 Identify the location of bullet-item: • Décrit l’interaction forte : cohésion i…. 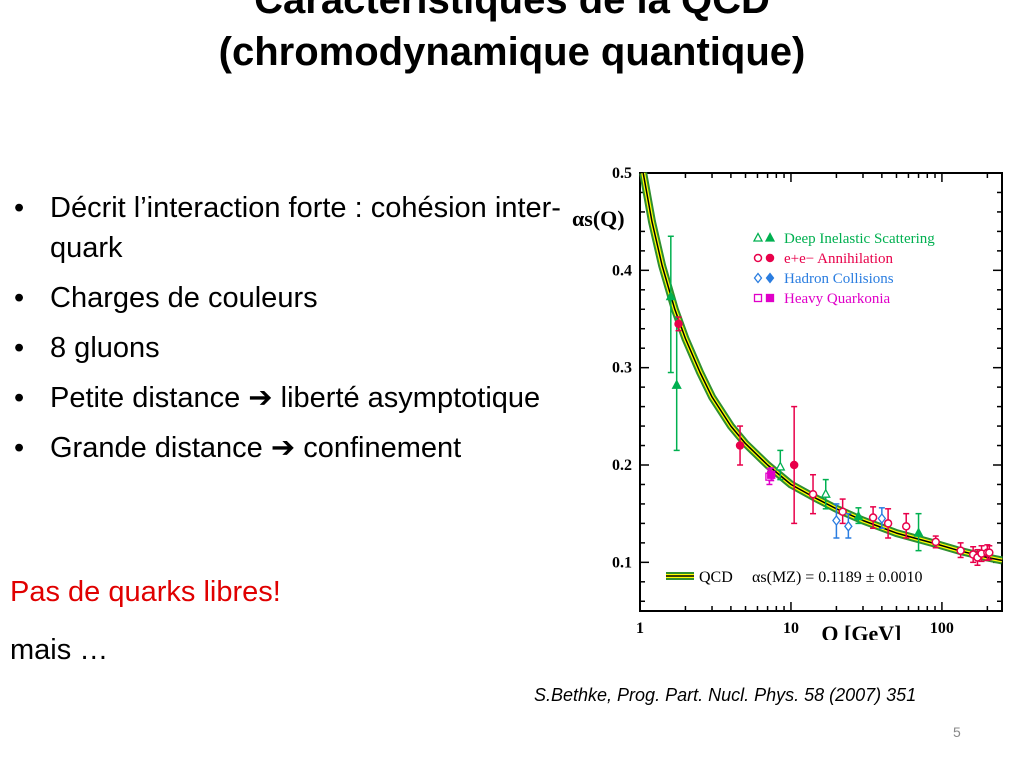
(300, 228).